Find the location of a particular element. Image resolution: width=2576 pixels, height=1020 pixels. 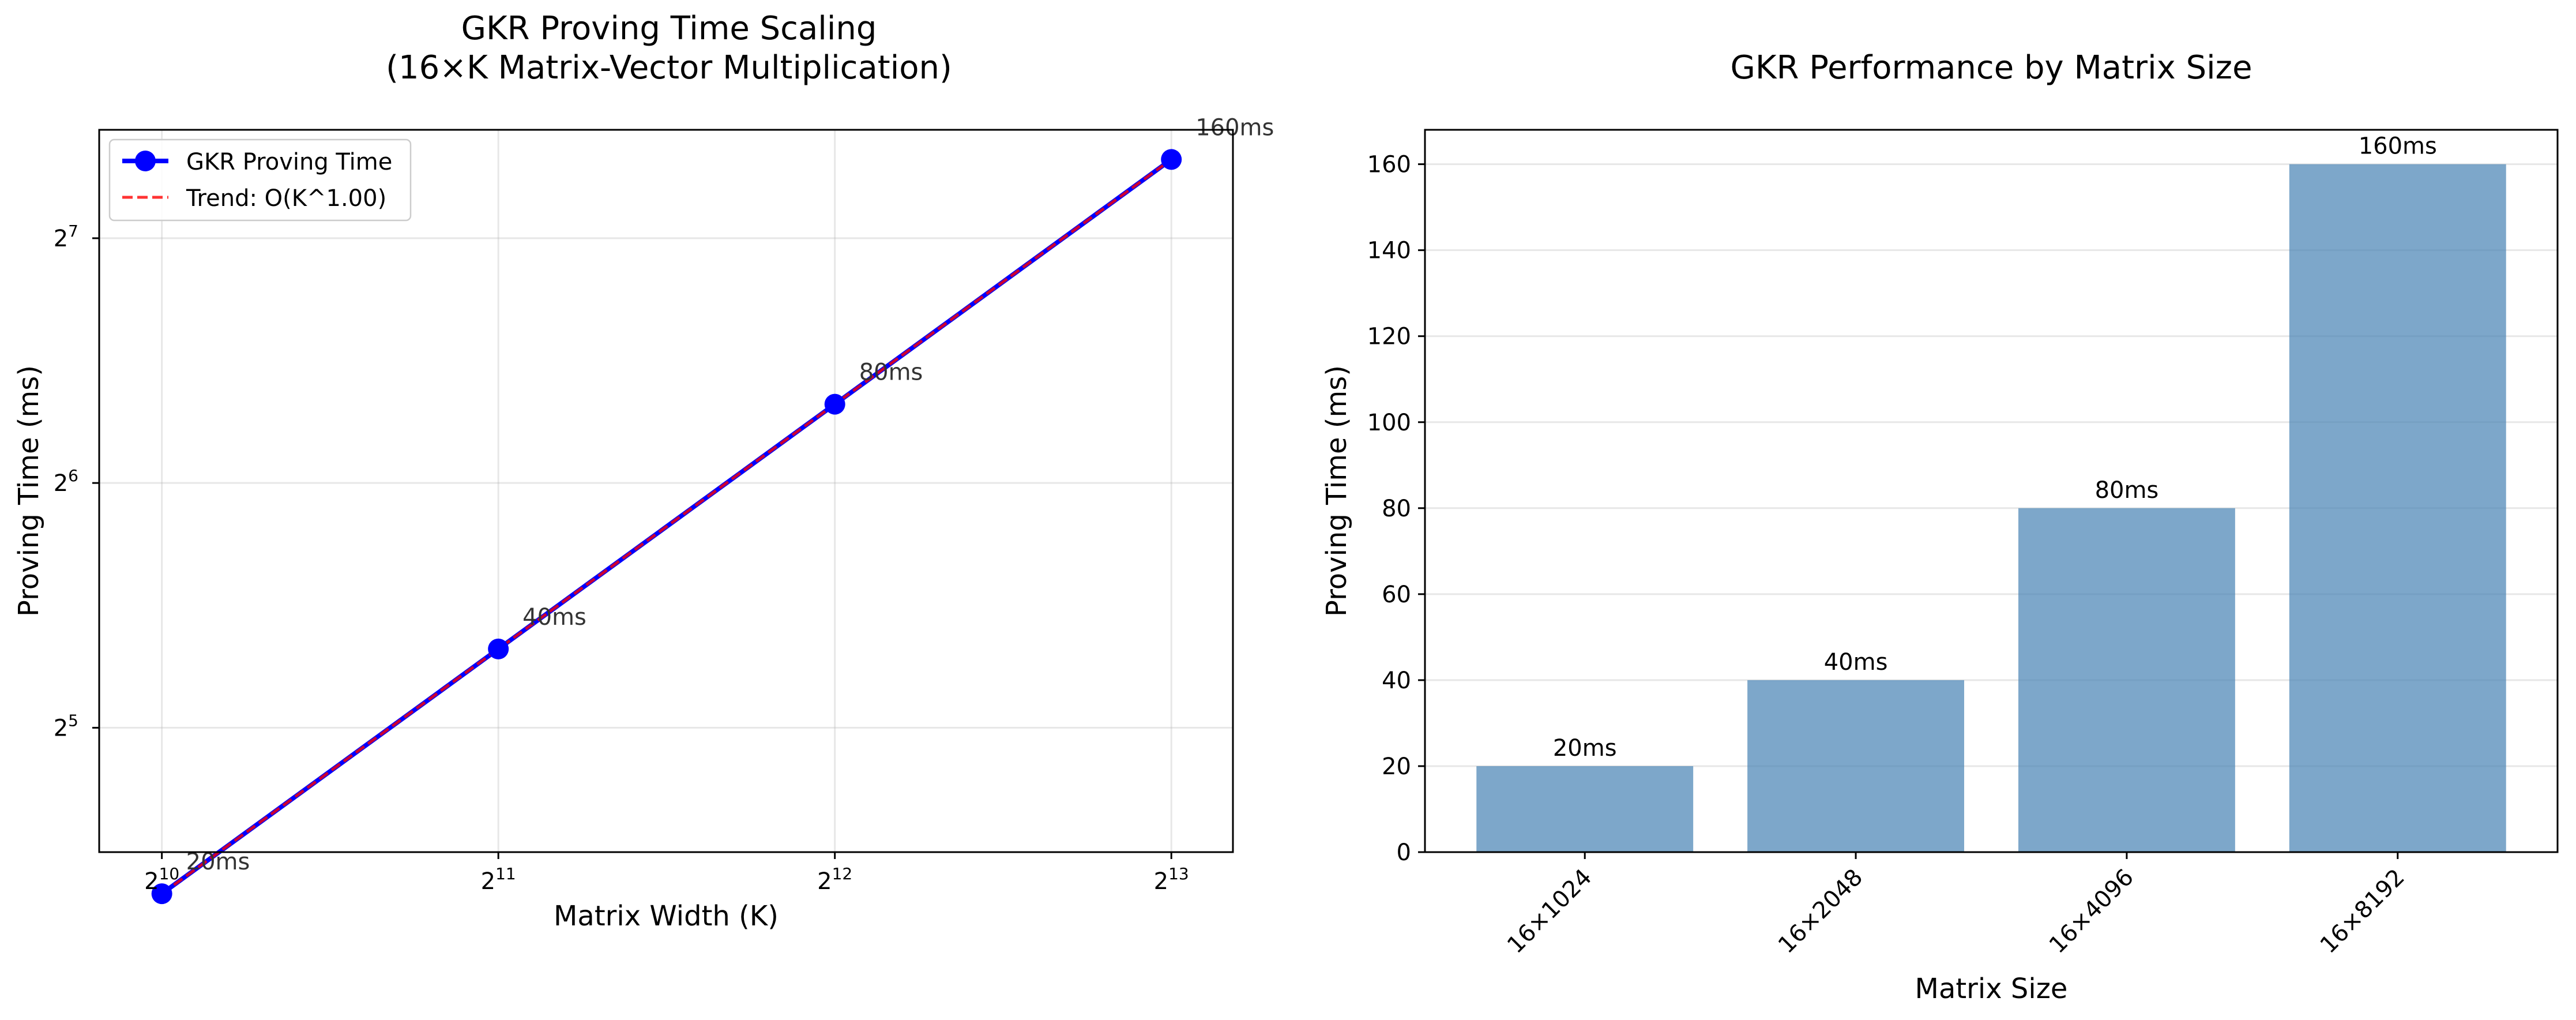

y-tick-label: 80 is located at coordinates (1396, 509).